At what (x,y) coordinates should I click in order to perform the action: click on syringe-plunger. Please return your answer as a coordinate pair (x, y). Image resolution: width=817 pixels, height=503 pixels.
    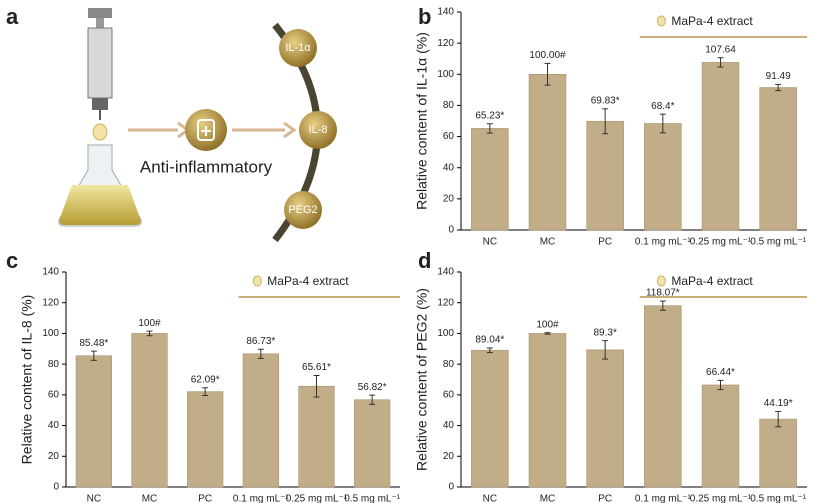
    Looking at the image, I should click on (100, 13).